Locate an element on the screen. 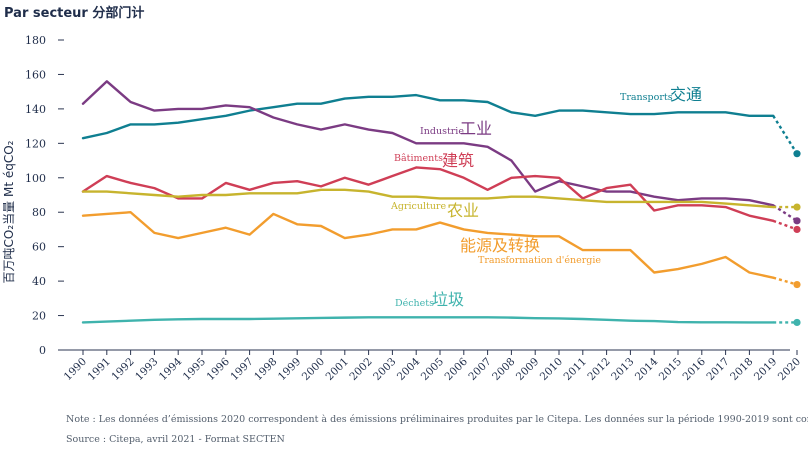 The image size is (808, 450). series-dash-transports is located at coordinates (785, 135).